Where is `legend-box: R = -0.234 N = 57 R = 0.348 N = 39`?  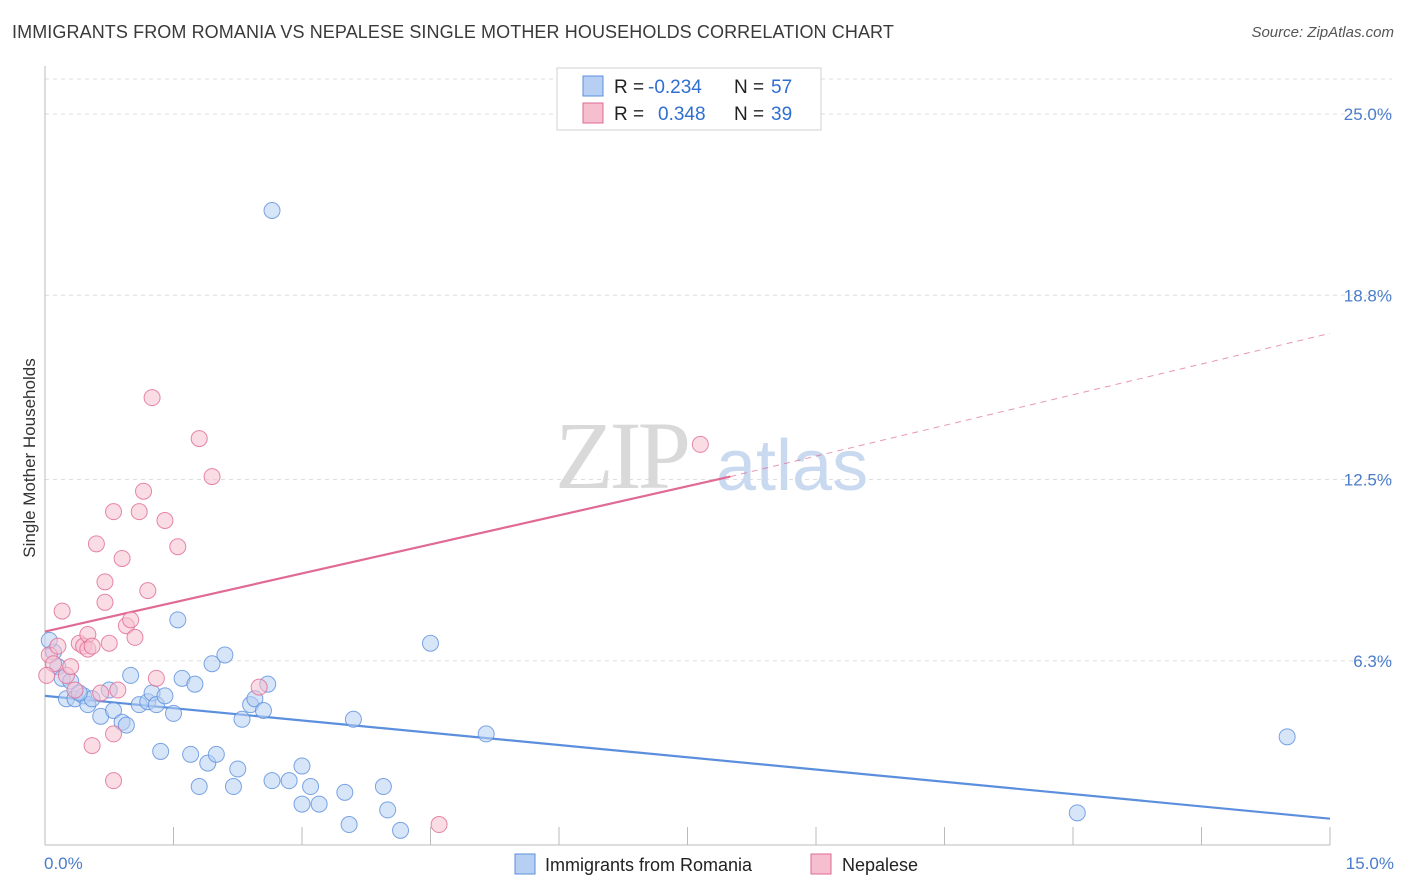
legend-box: R = -0.234 N = 57 R = 0.348 N = 39 is located at coordinates (689, 99).